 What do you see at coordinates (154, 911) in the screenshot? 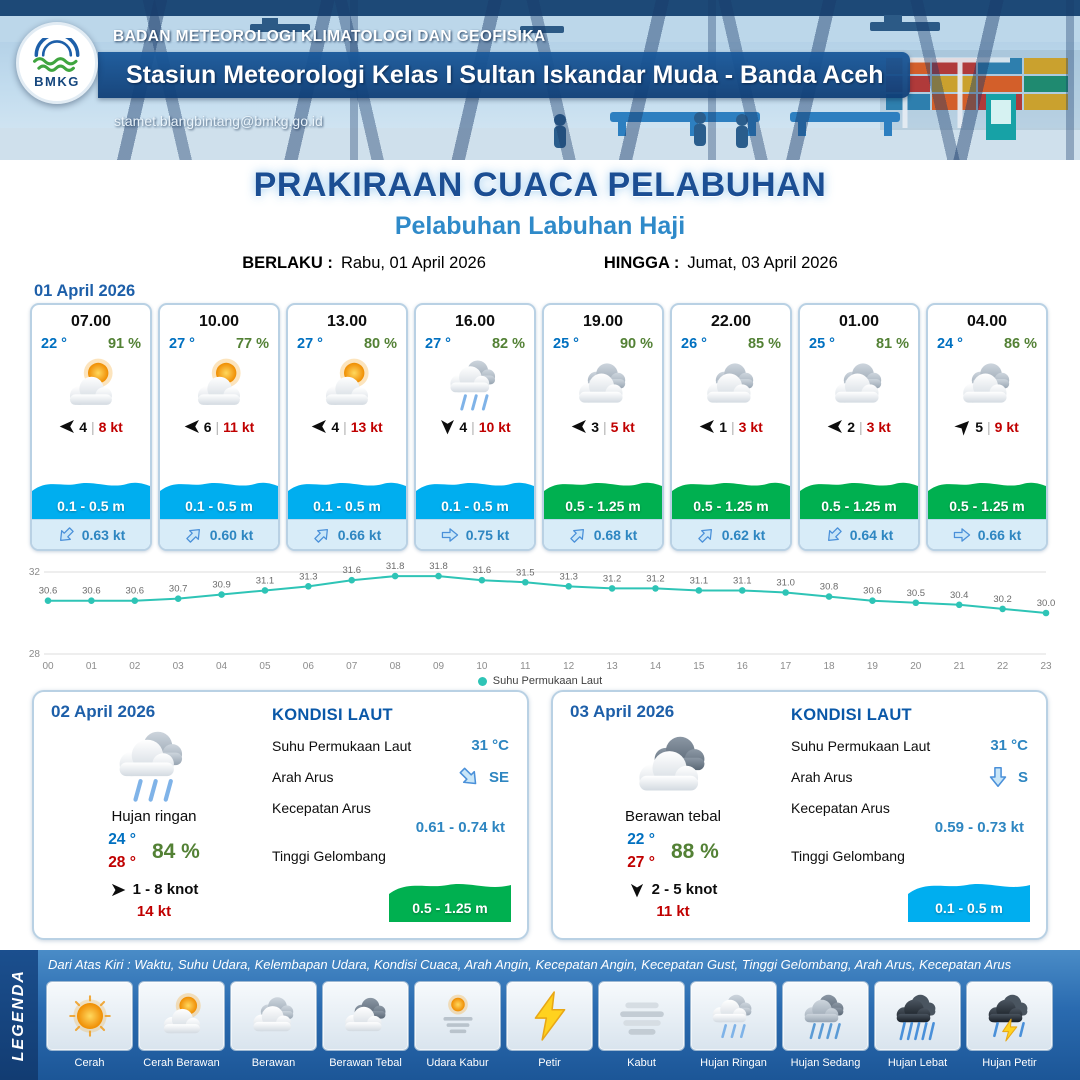
I see `daily-wind-gust: 14 kt` at bounding box center [154, 911].